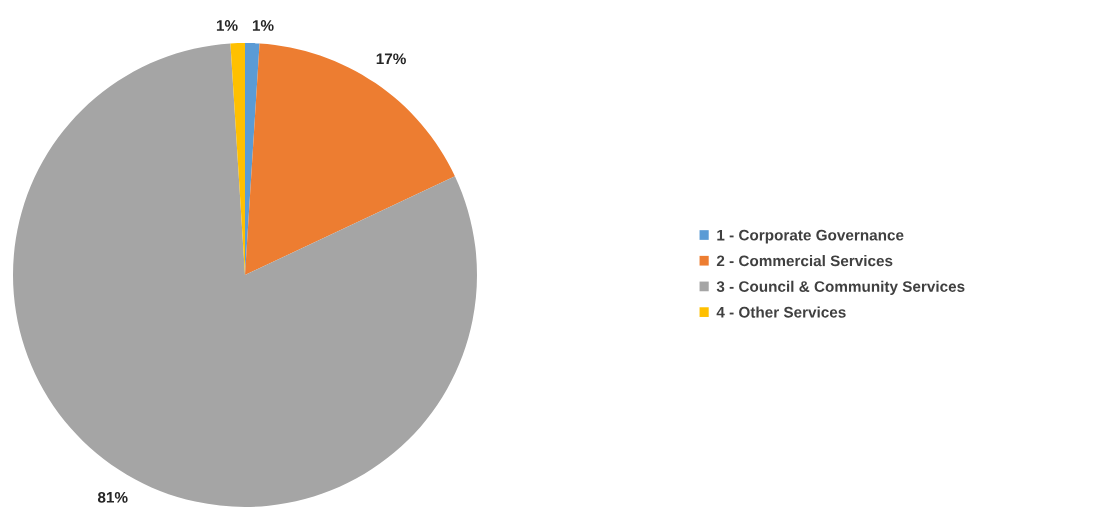  What do you see at coordinates (810, 236) in the screenshot?
I see `legend-label: 1 - Corporate Governance` at bounding box center [810, 236].